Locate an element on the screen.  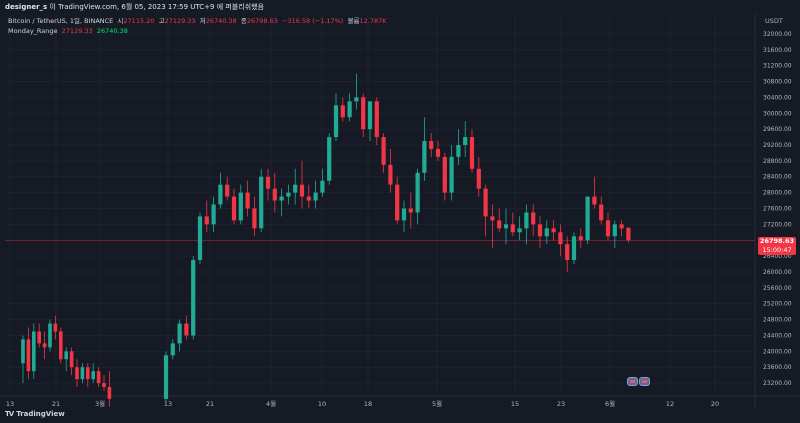
price-tick-label: 32000.00 is located at coordinates (777, 34).